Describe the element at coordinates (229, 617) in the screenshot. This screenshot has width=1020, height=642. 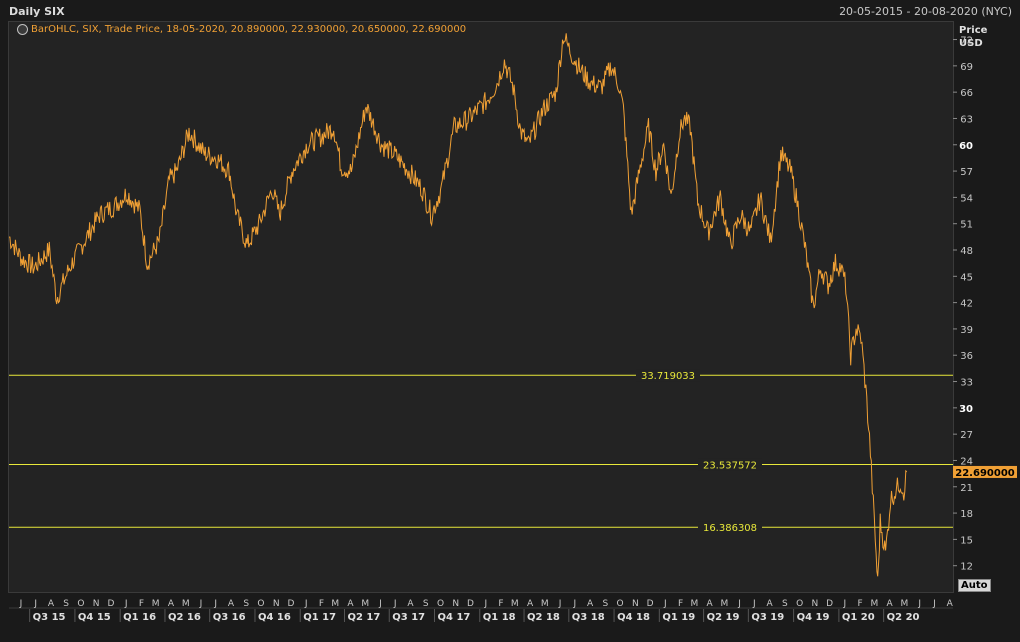
I see `x-quarter-label: Q3 16` at that location.